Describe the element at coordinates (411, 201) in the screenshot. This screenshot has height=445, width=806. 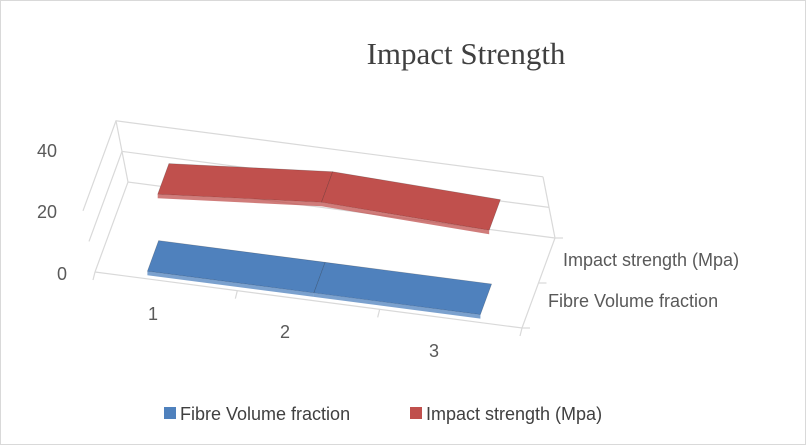
I see `series-impact-strength-ribbon` at that location.